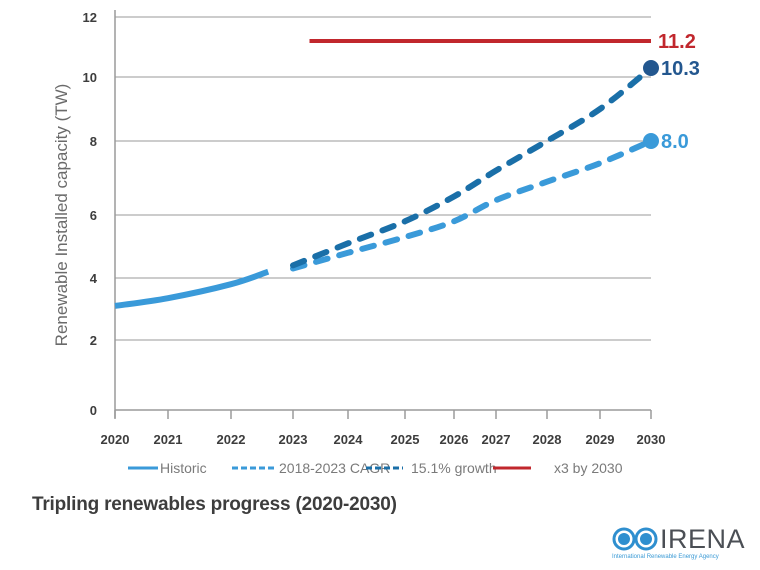 Image resolution: width=760 pixels, height=570 pixels. Describe the element at coordinates (675, 142) in the screenshot. I see `end-label: 8.0` at that location.